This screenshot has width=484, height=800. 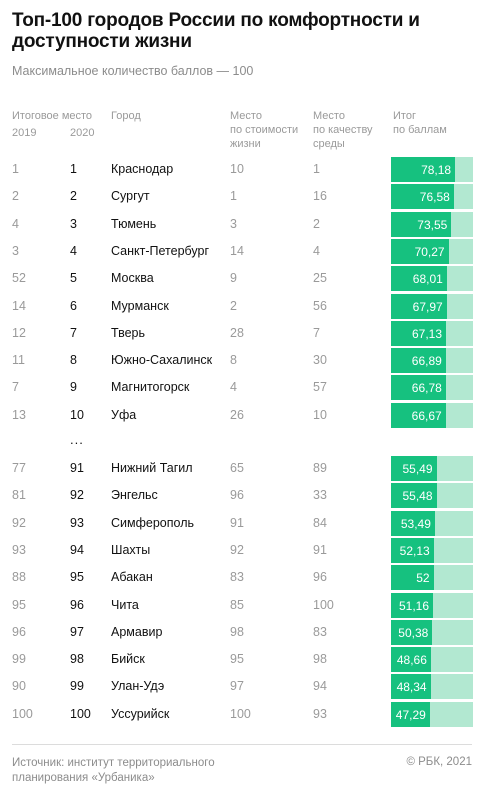 I want to click on score-value-label: 48,66, so click(x=411, y=660).